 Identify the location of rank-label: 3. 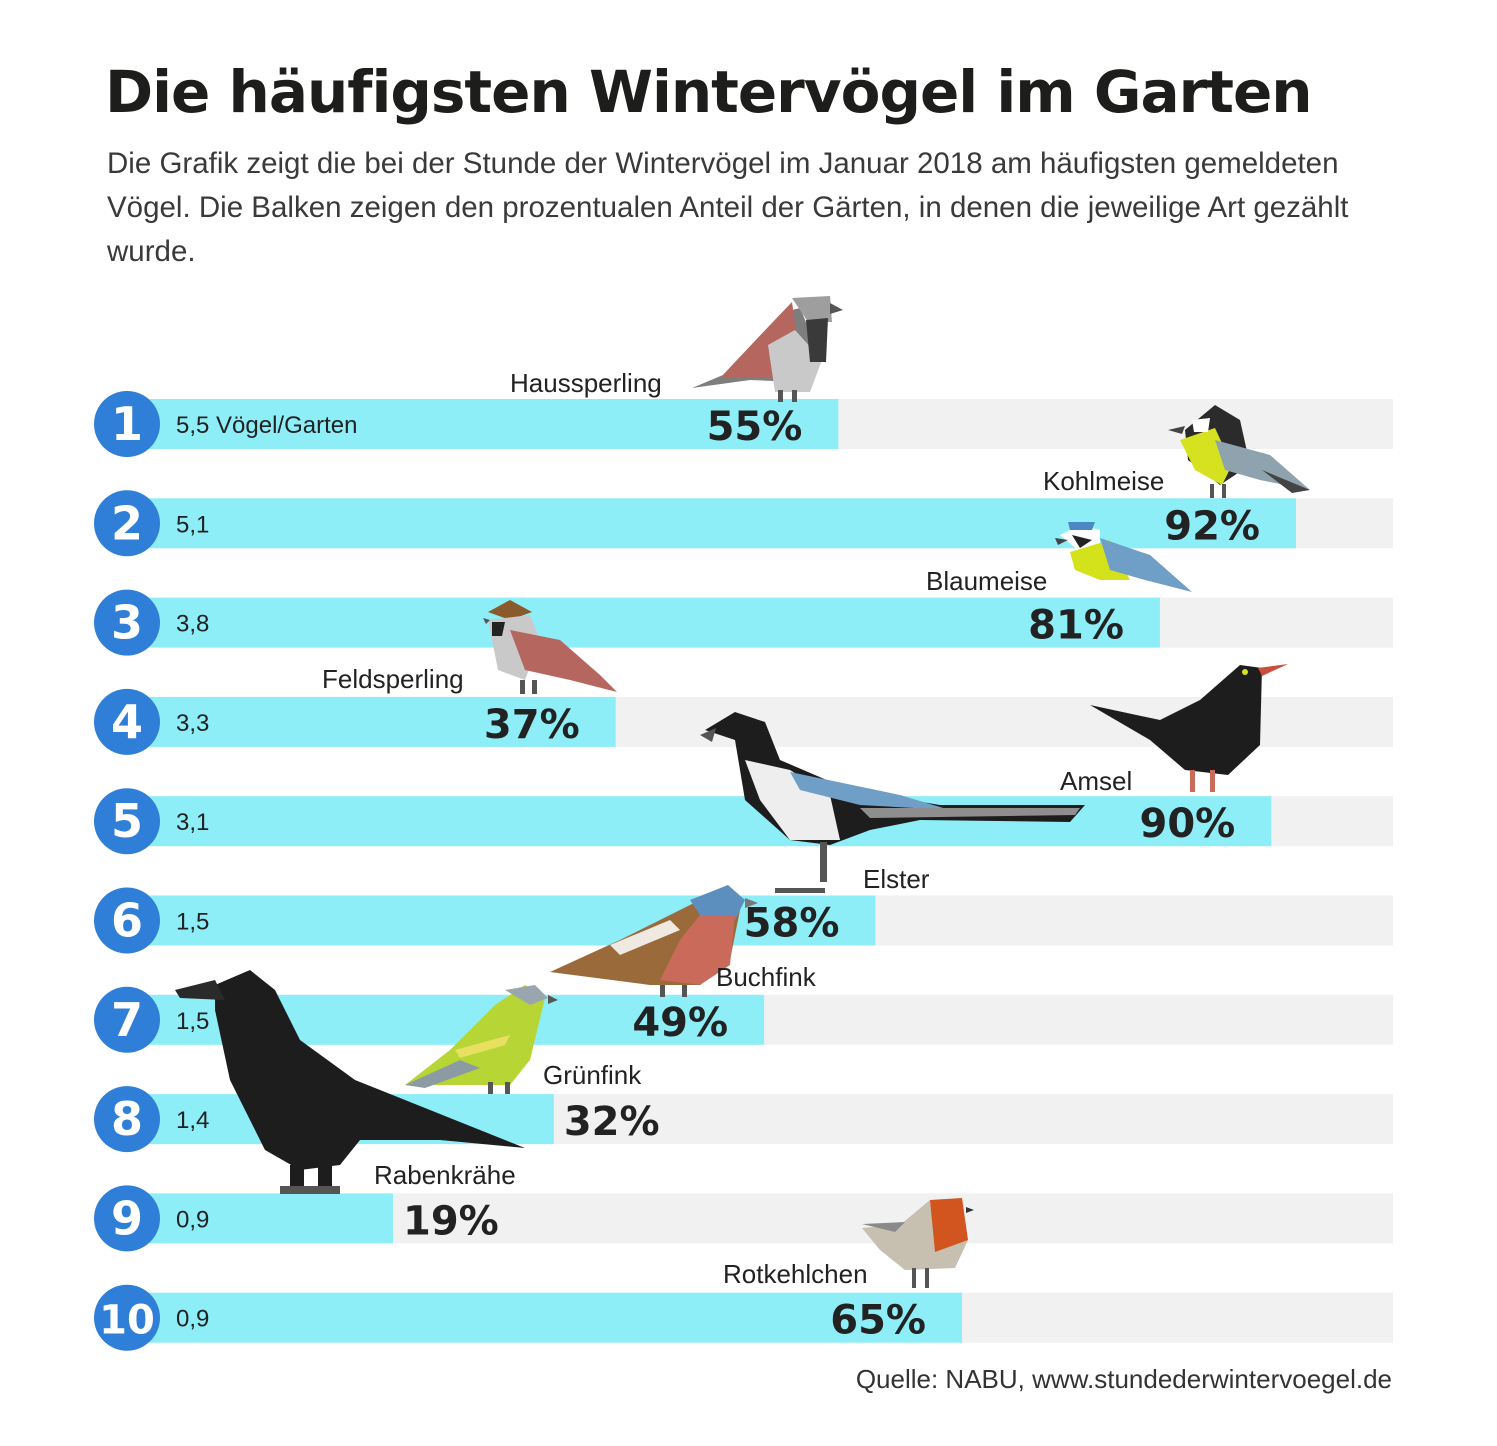
(127, 623).